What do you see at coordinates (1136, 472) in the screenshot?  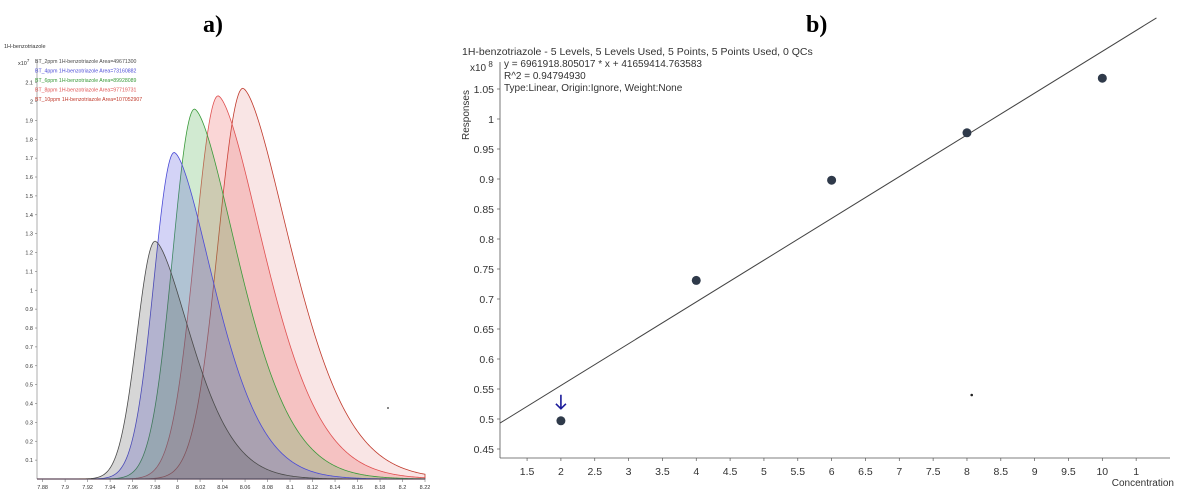 I see `chart-b-x-tick-label: 1` at bounding box center [1136, 472].